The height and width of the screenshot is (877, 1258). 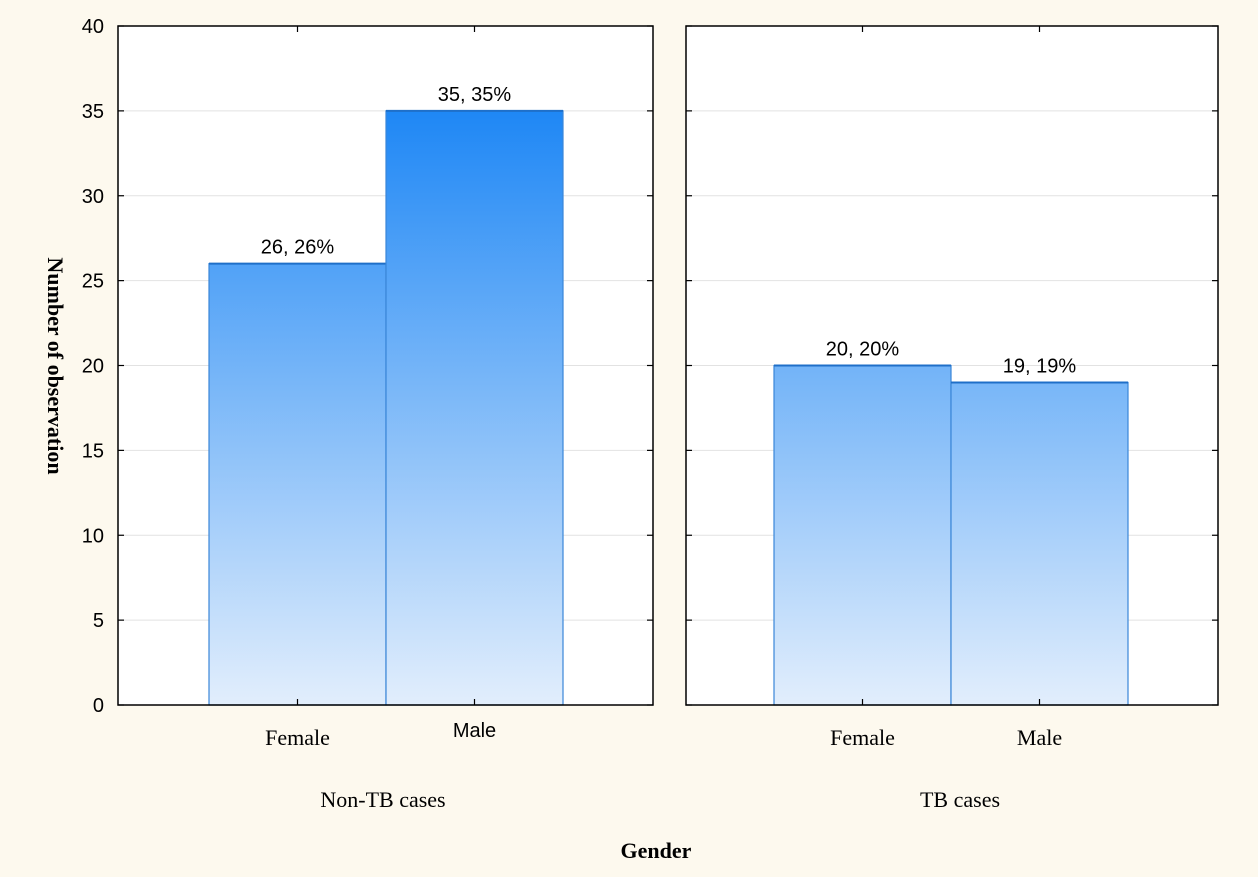 I want to click on group-label: TB cases, so click(x=960, y=799).